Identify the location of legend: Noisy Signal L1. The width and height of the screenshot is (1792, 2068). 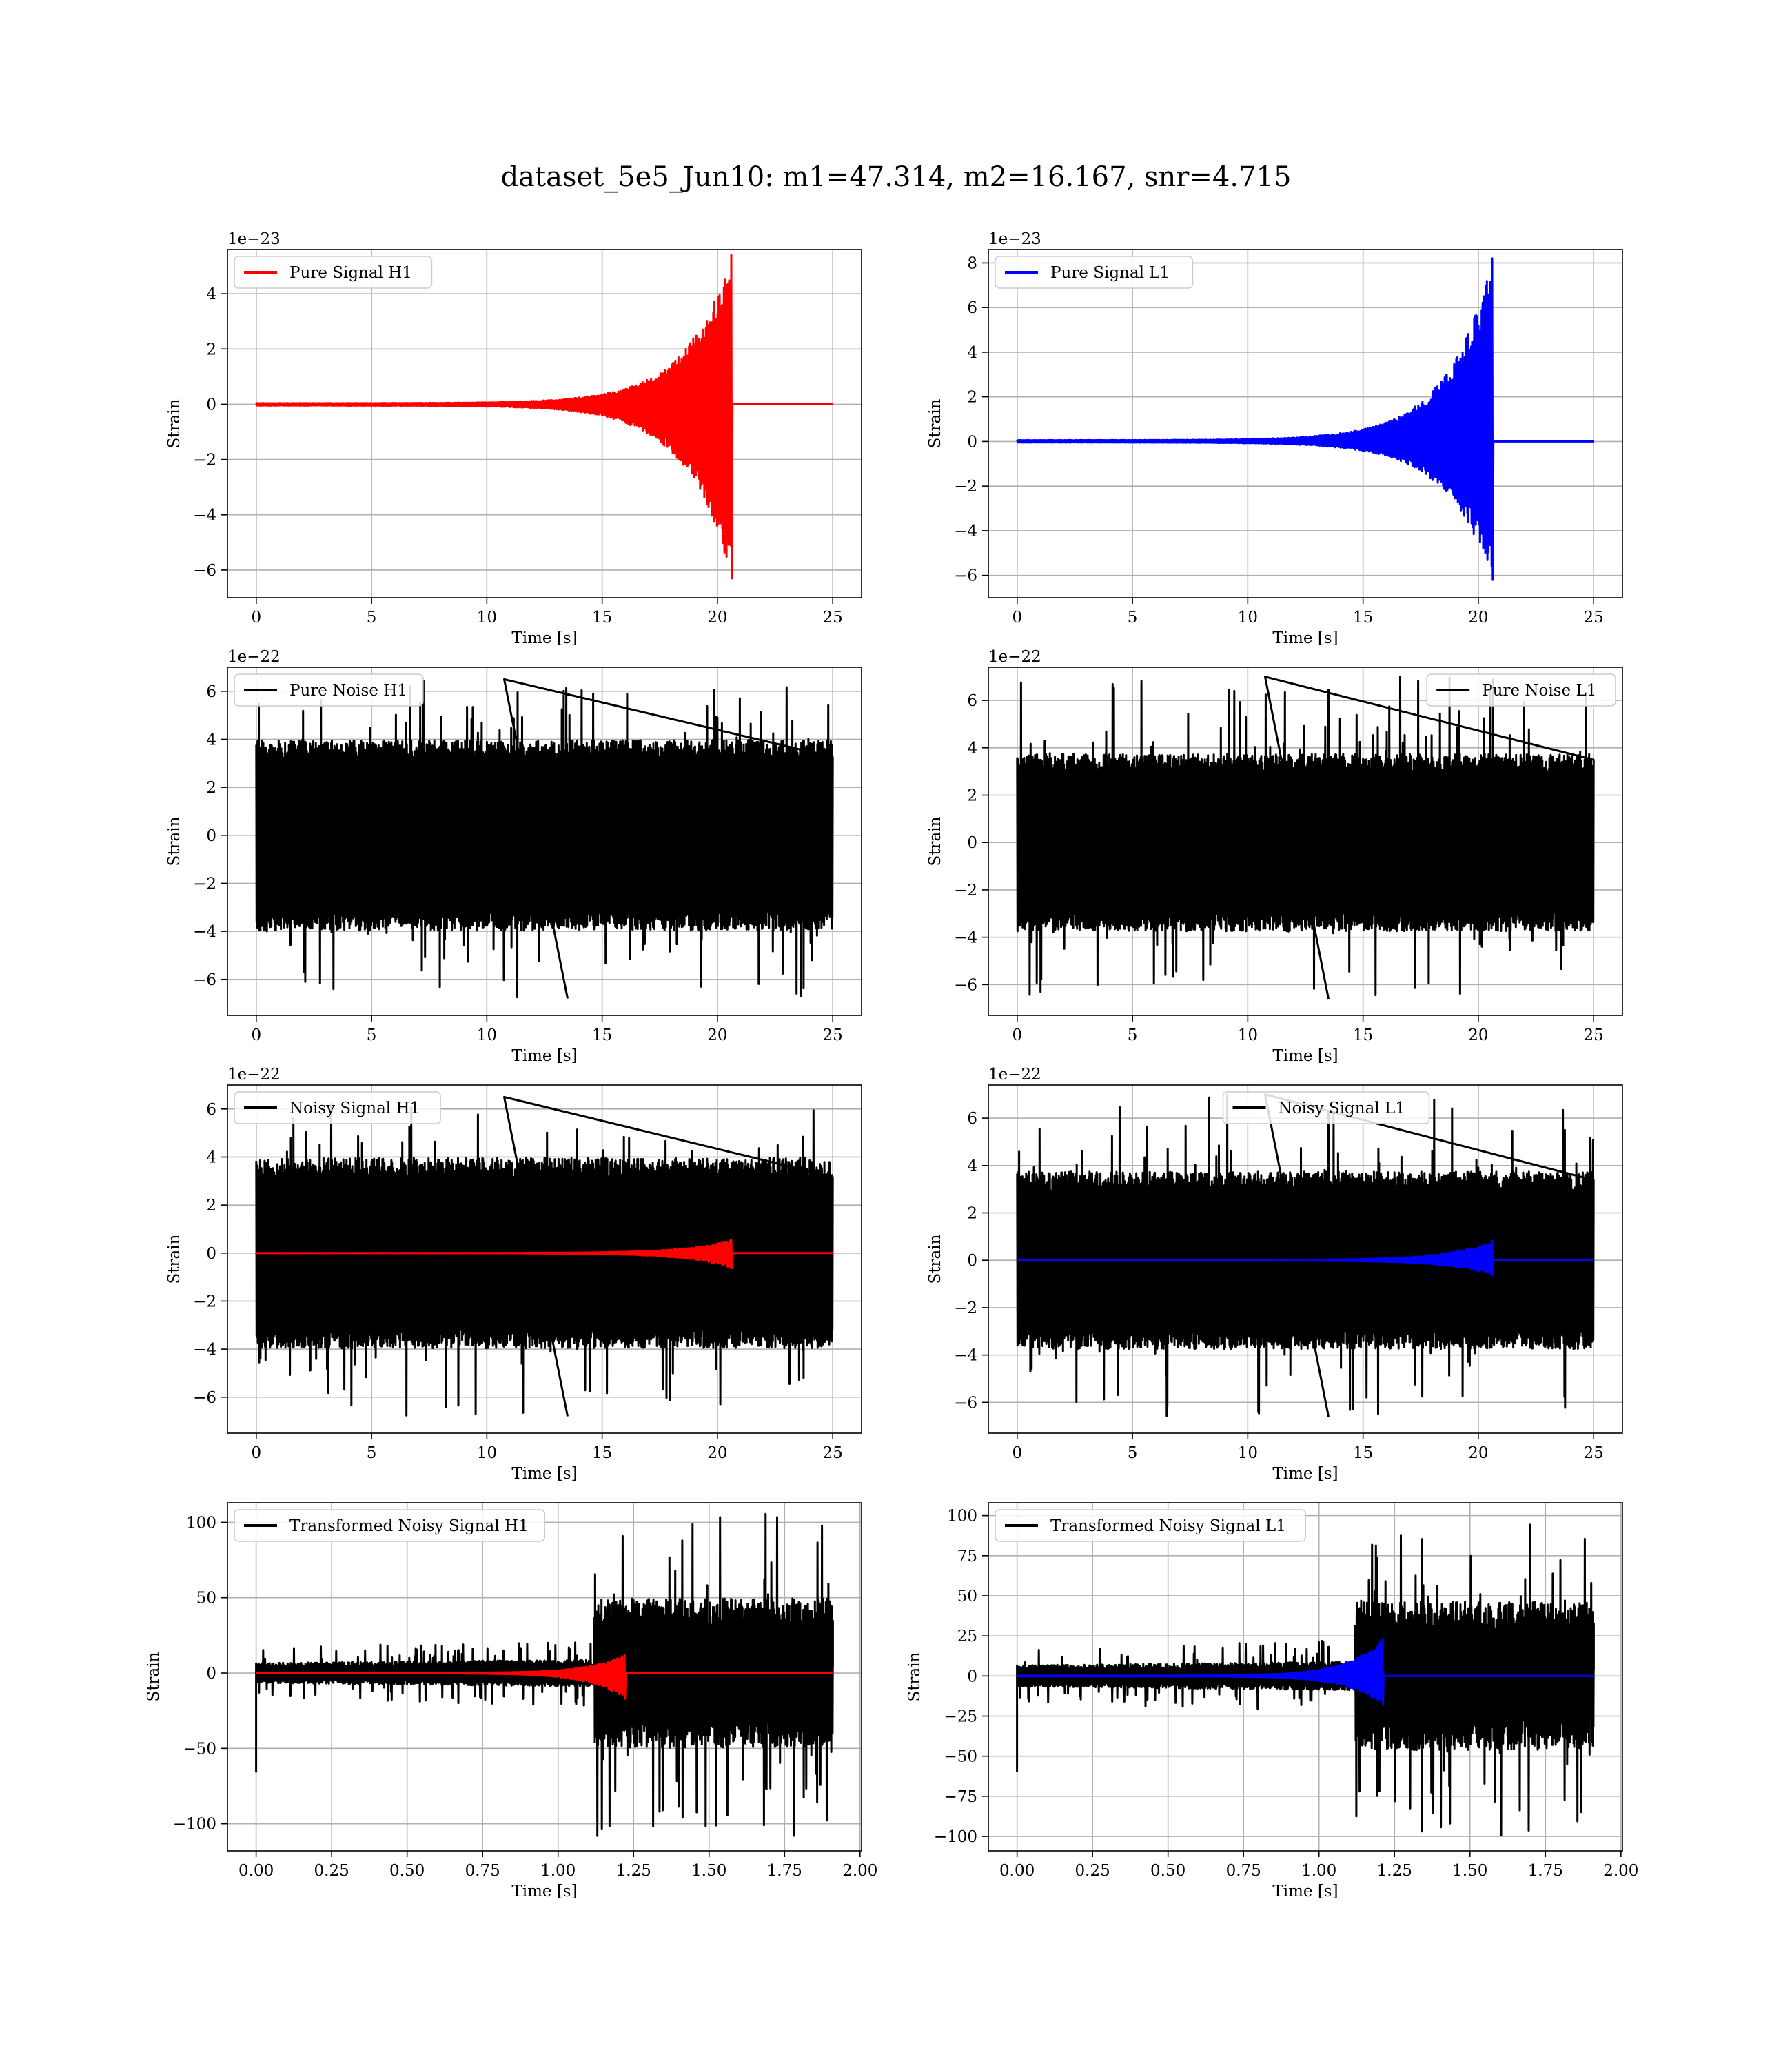
(1326, 1107).